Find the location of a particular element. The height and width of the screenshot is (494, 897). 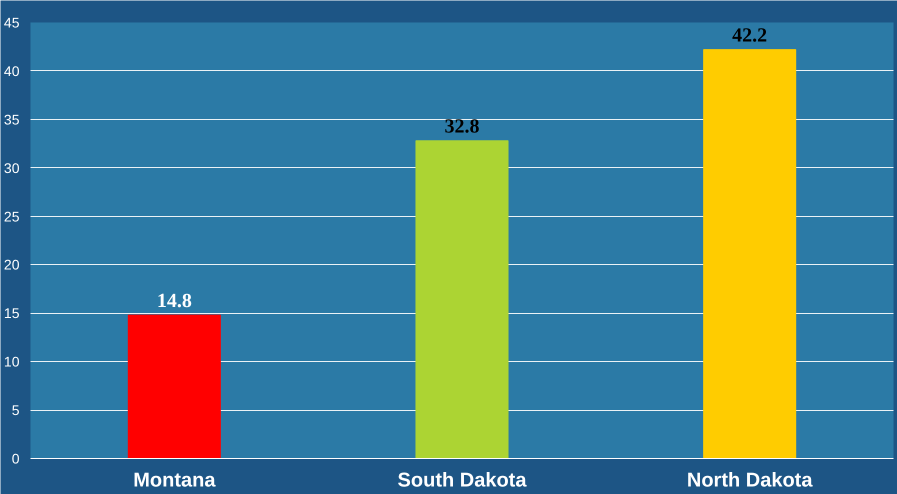

data-label: 42.2 is located at coordinates (750, 35).